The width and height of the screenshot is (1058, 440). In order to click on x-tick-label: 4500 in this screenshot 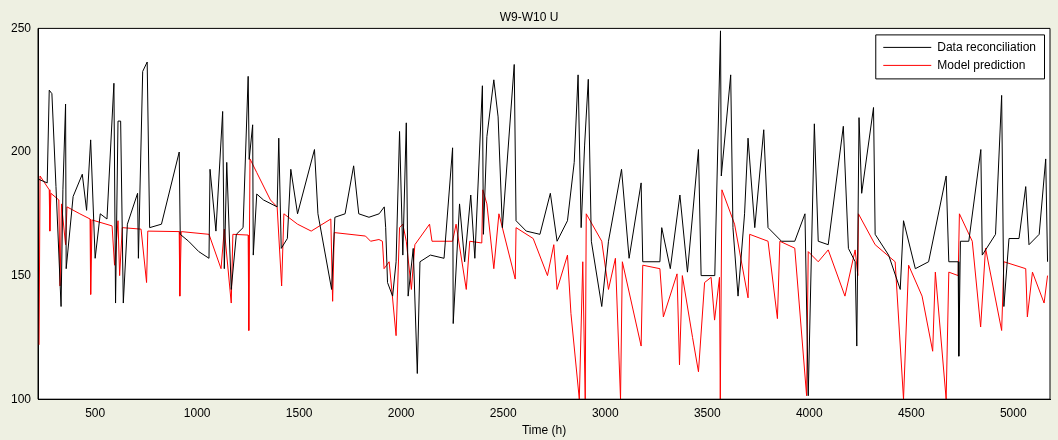, I will do `click(911, 412)`.